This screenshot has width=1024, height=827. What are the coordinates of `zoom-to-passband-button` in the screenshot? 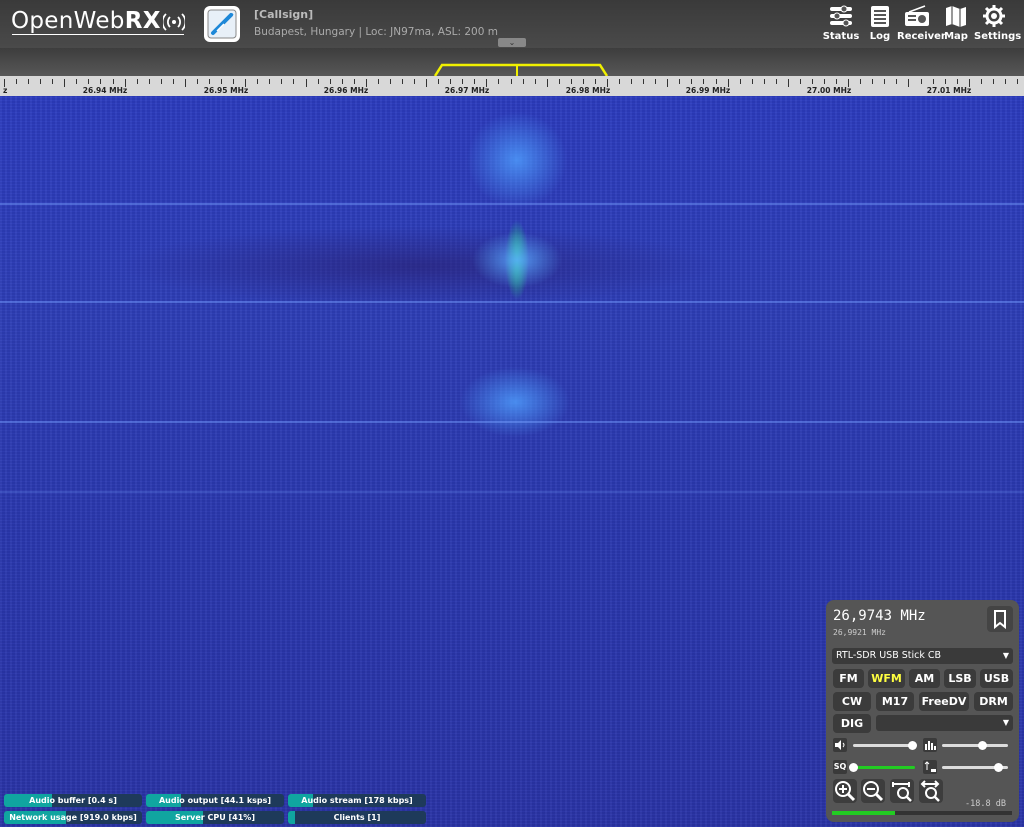 It's located at (902, 791).